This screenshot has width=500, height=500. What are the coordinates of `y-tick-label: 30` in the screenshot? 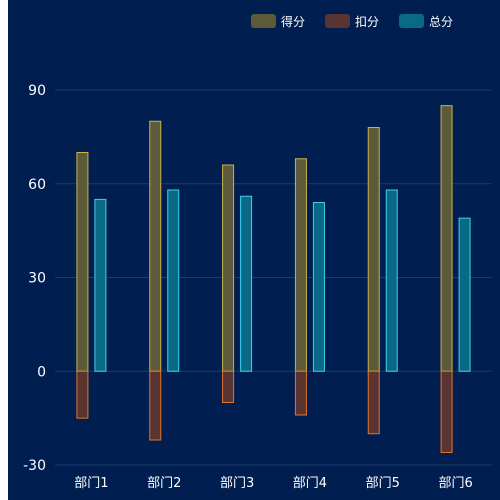 It's located at (37, 279).